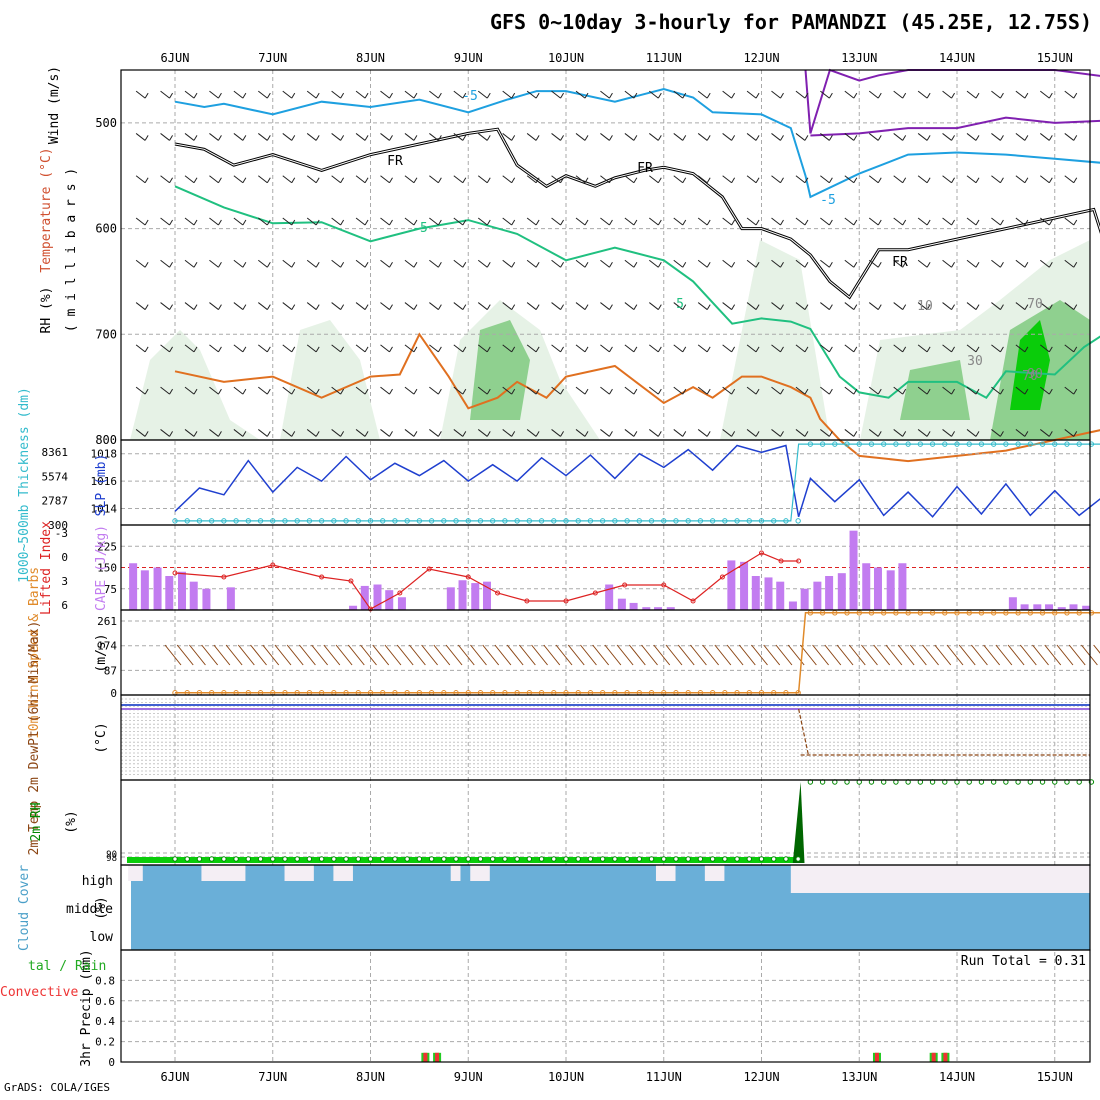 Image resolution: width=1100 pixels, height=1100 pixels. I want to click on cape-tick-label: 75, so click(110, 589).